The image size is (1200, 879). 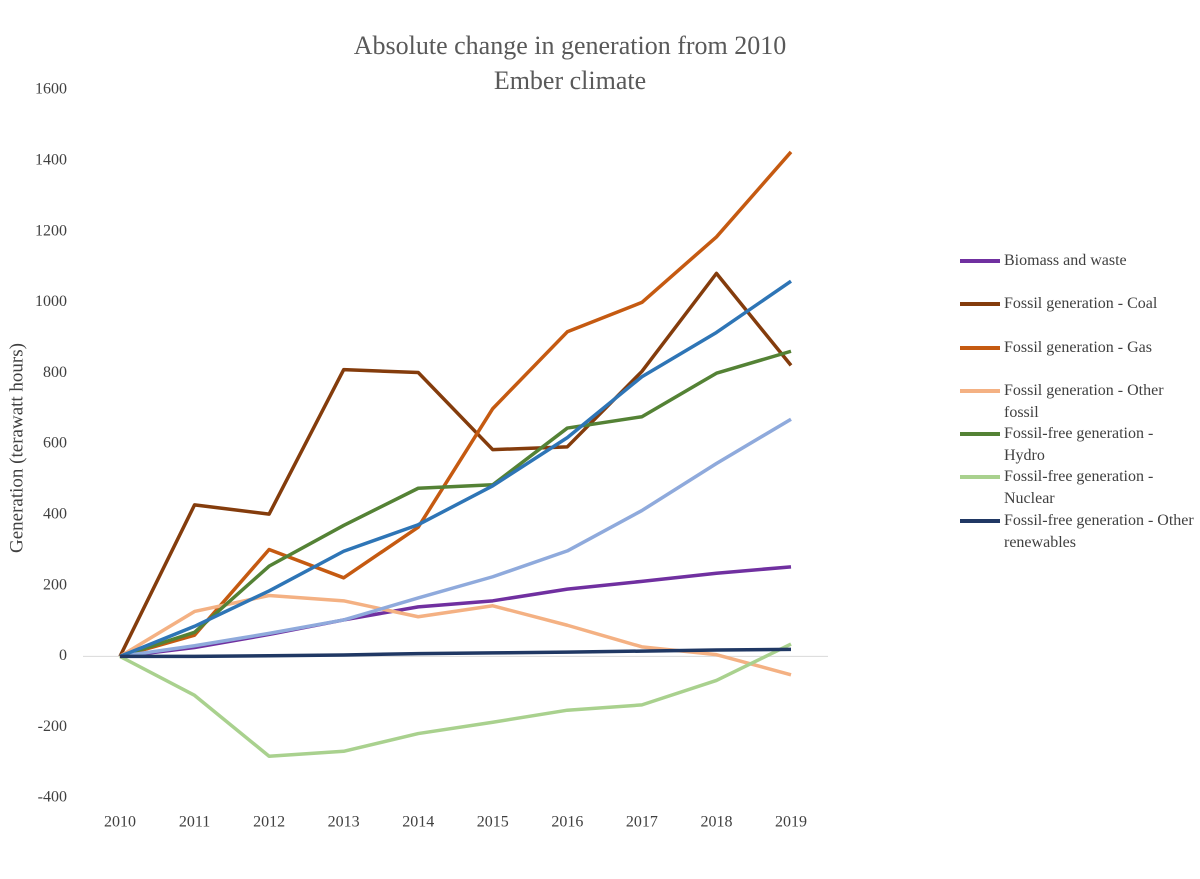 I want to click on legend-label: Fossil-free generation - Nuclear, so click(x=1079, y=488).